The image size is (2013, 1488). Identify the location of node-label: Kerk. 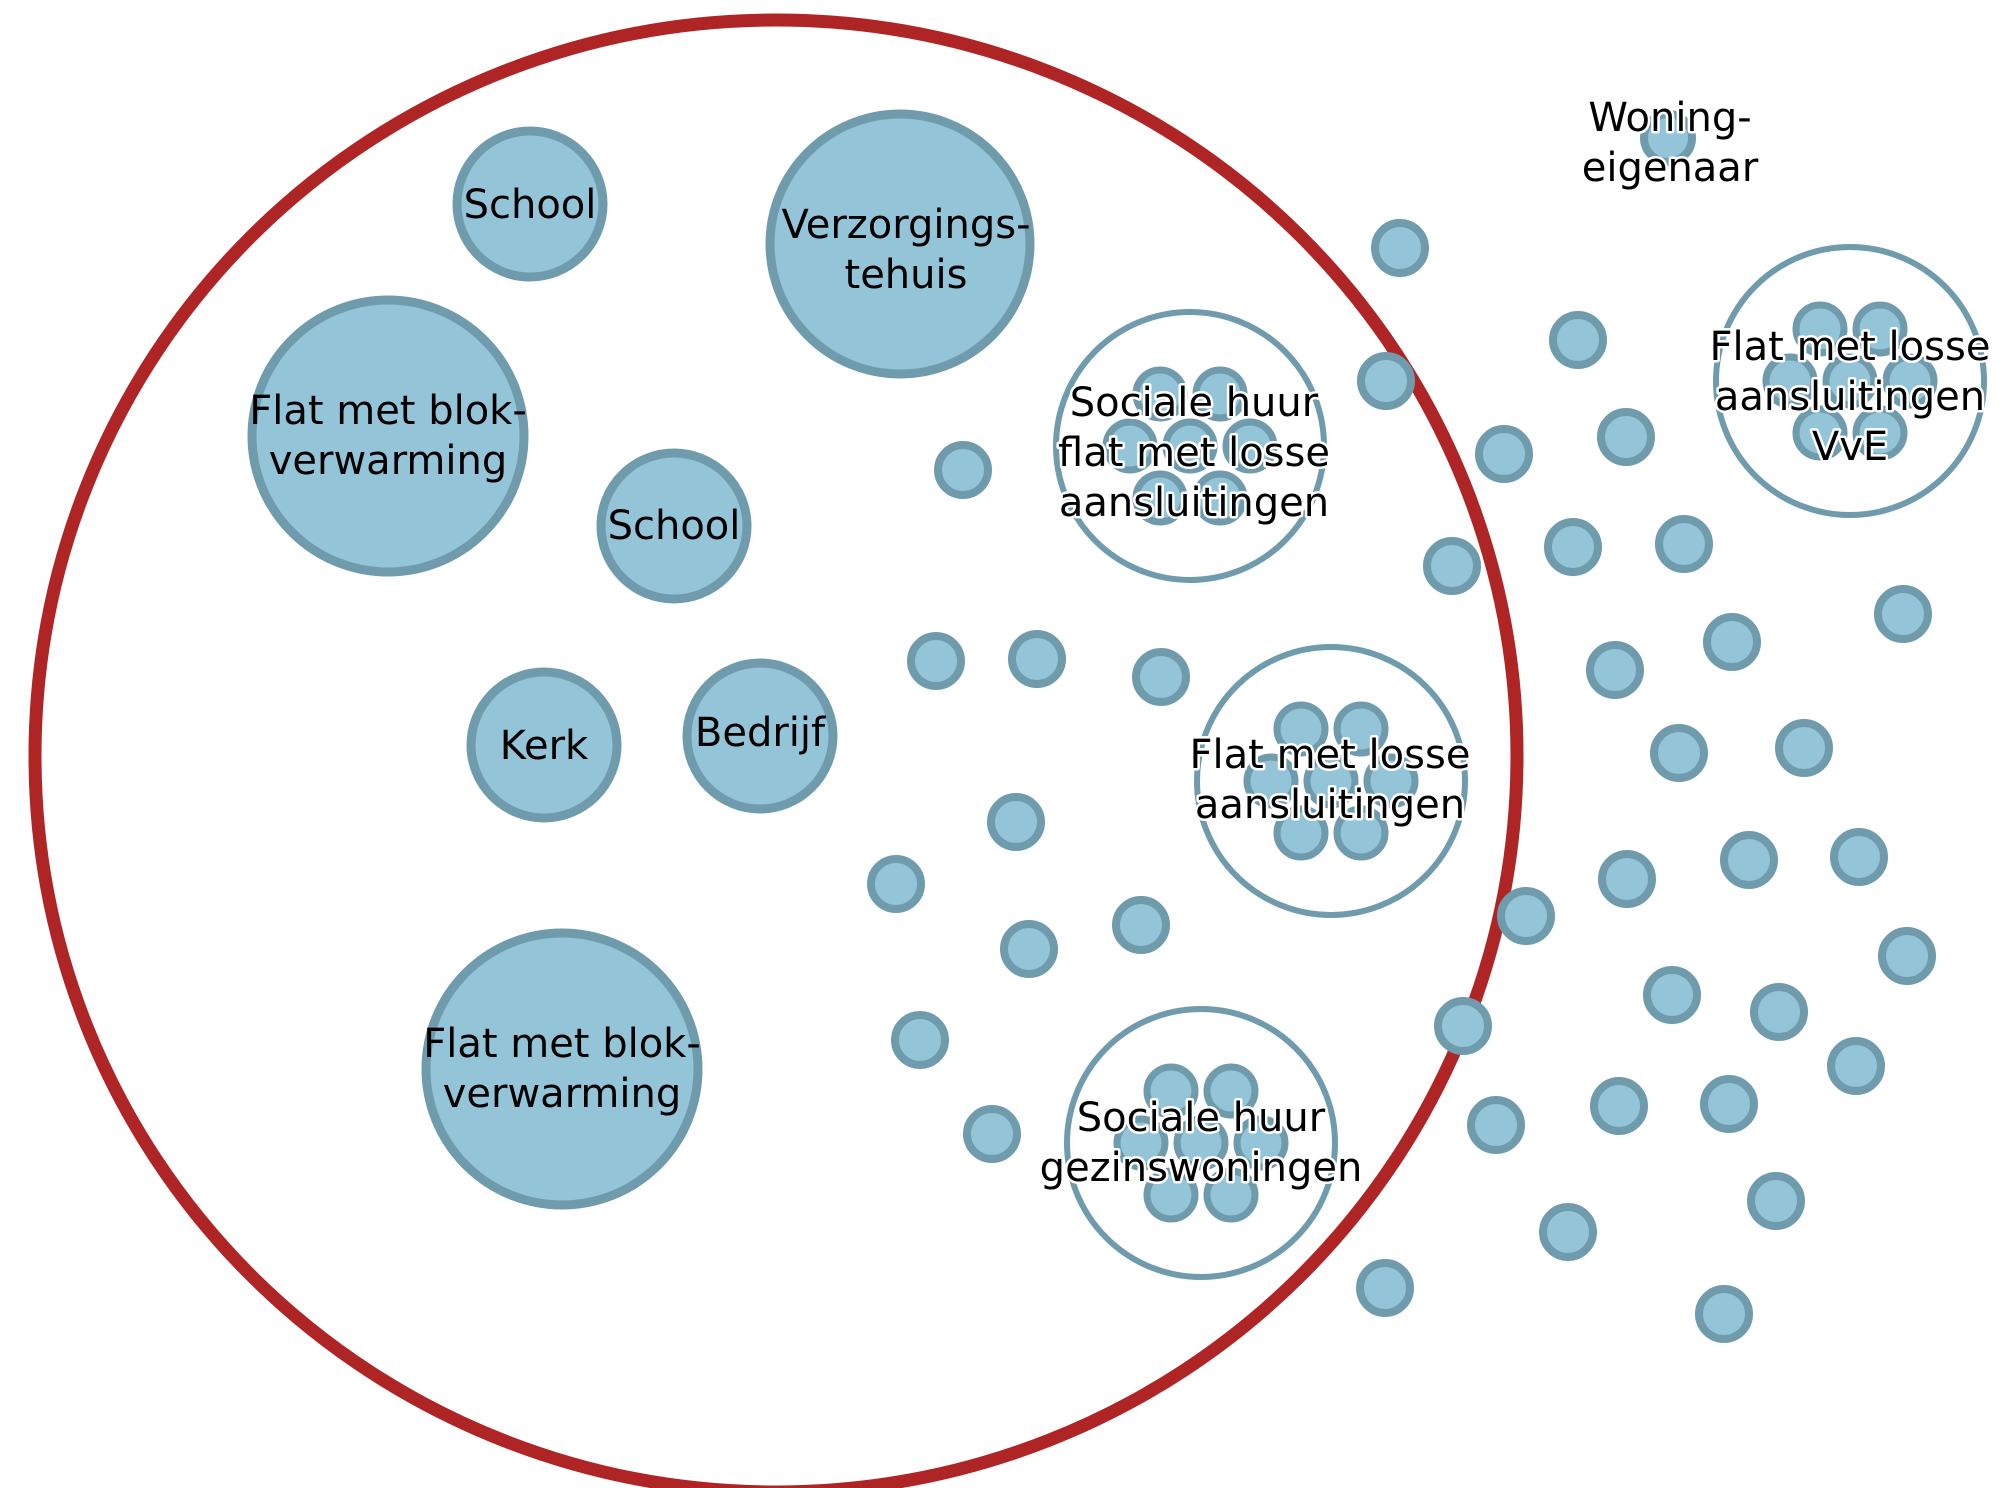
(544, 746).